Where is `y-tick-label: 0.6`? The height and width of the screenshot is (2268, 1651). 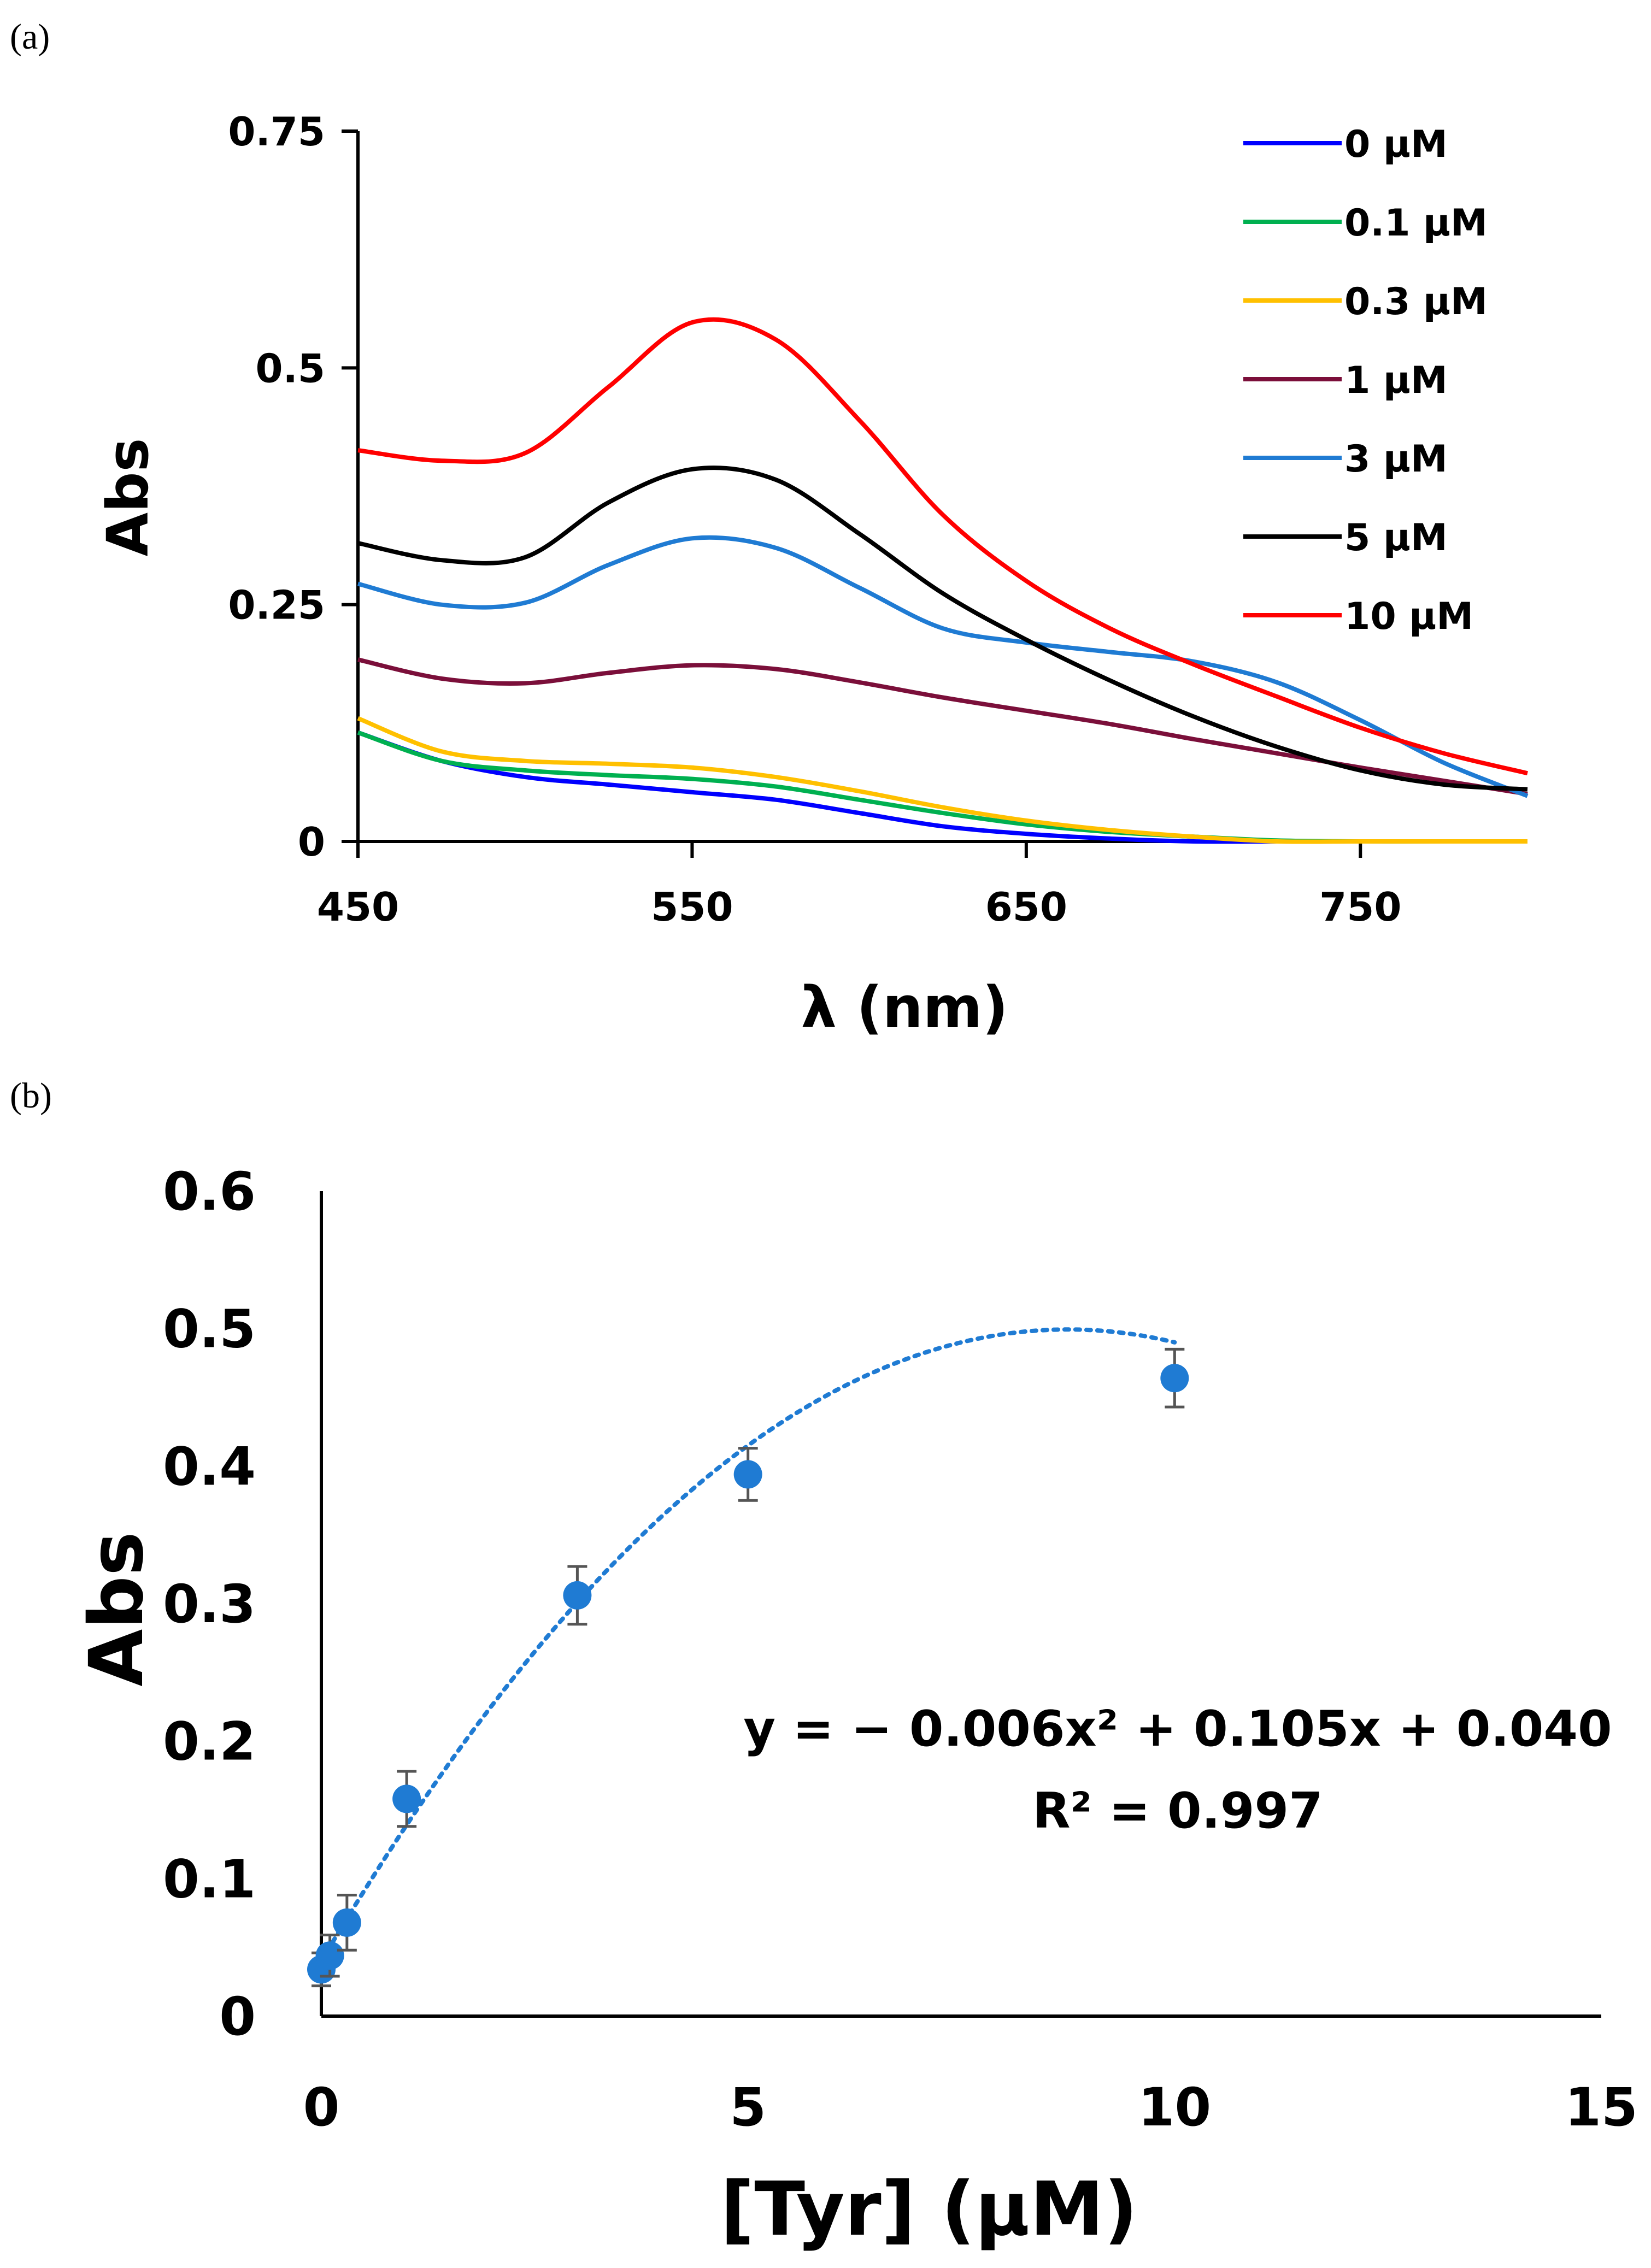 y-tick-label: 0.6 is located at coordinates (209, 1191).